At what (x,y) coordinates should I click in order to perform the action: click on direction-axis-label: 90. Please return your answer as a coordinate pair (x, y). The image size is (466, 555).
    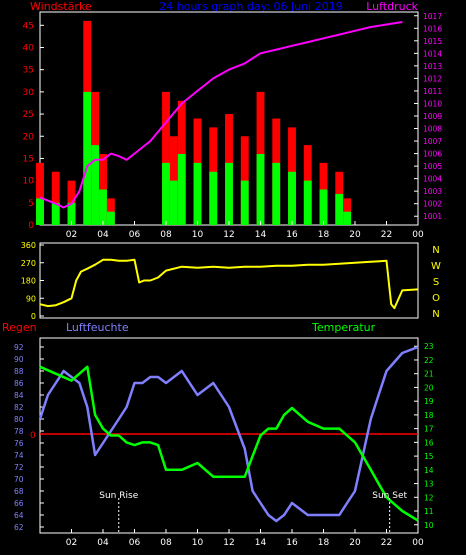
    Looking at the image, I should click on (31, 298).